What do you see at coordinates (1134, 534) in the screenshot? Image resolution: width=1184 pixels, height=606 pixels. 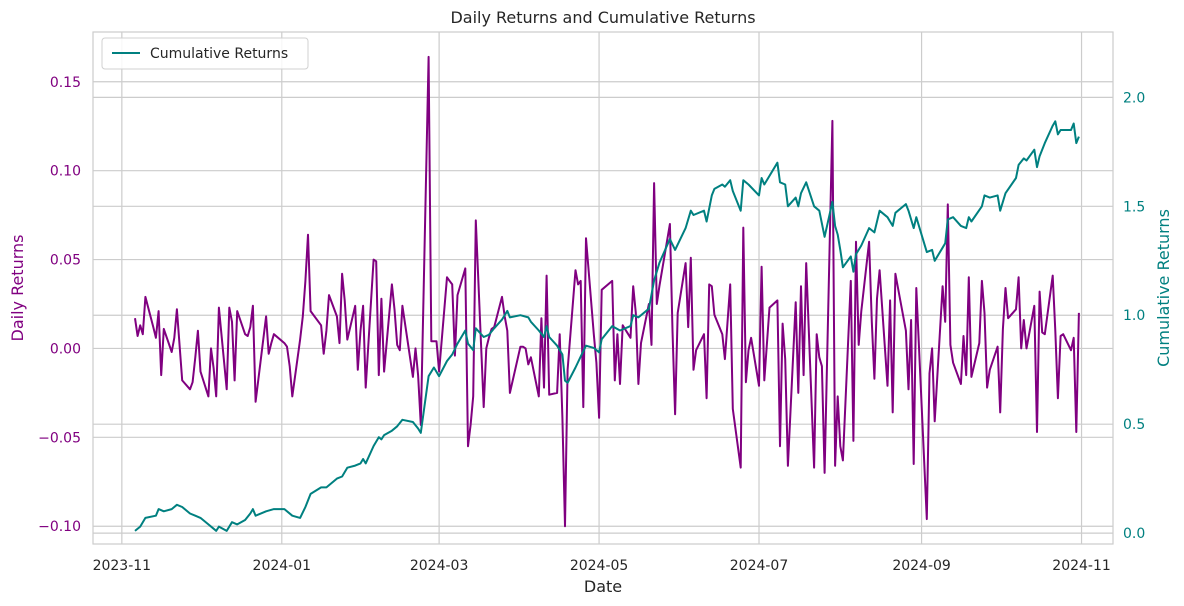 I see `y-right-tick-label: 0.0` at bounding box center [1134, 534].